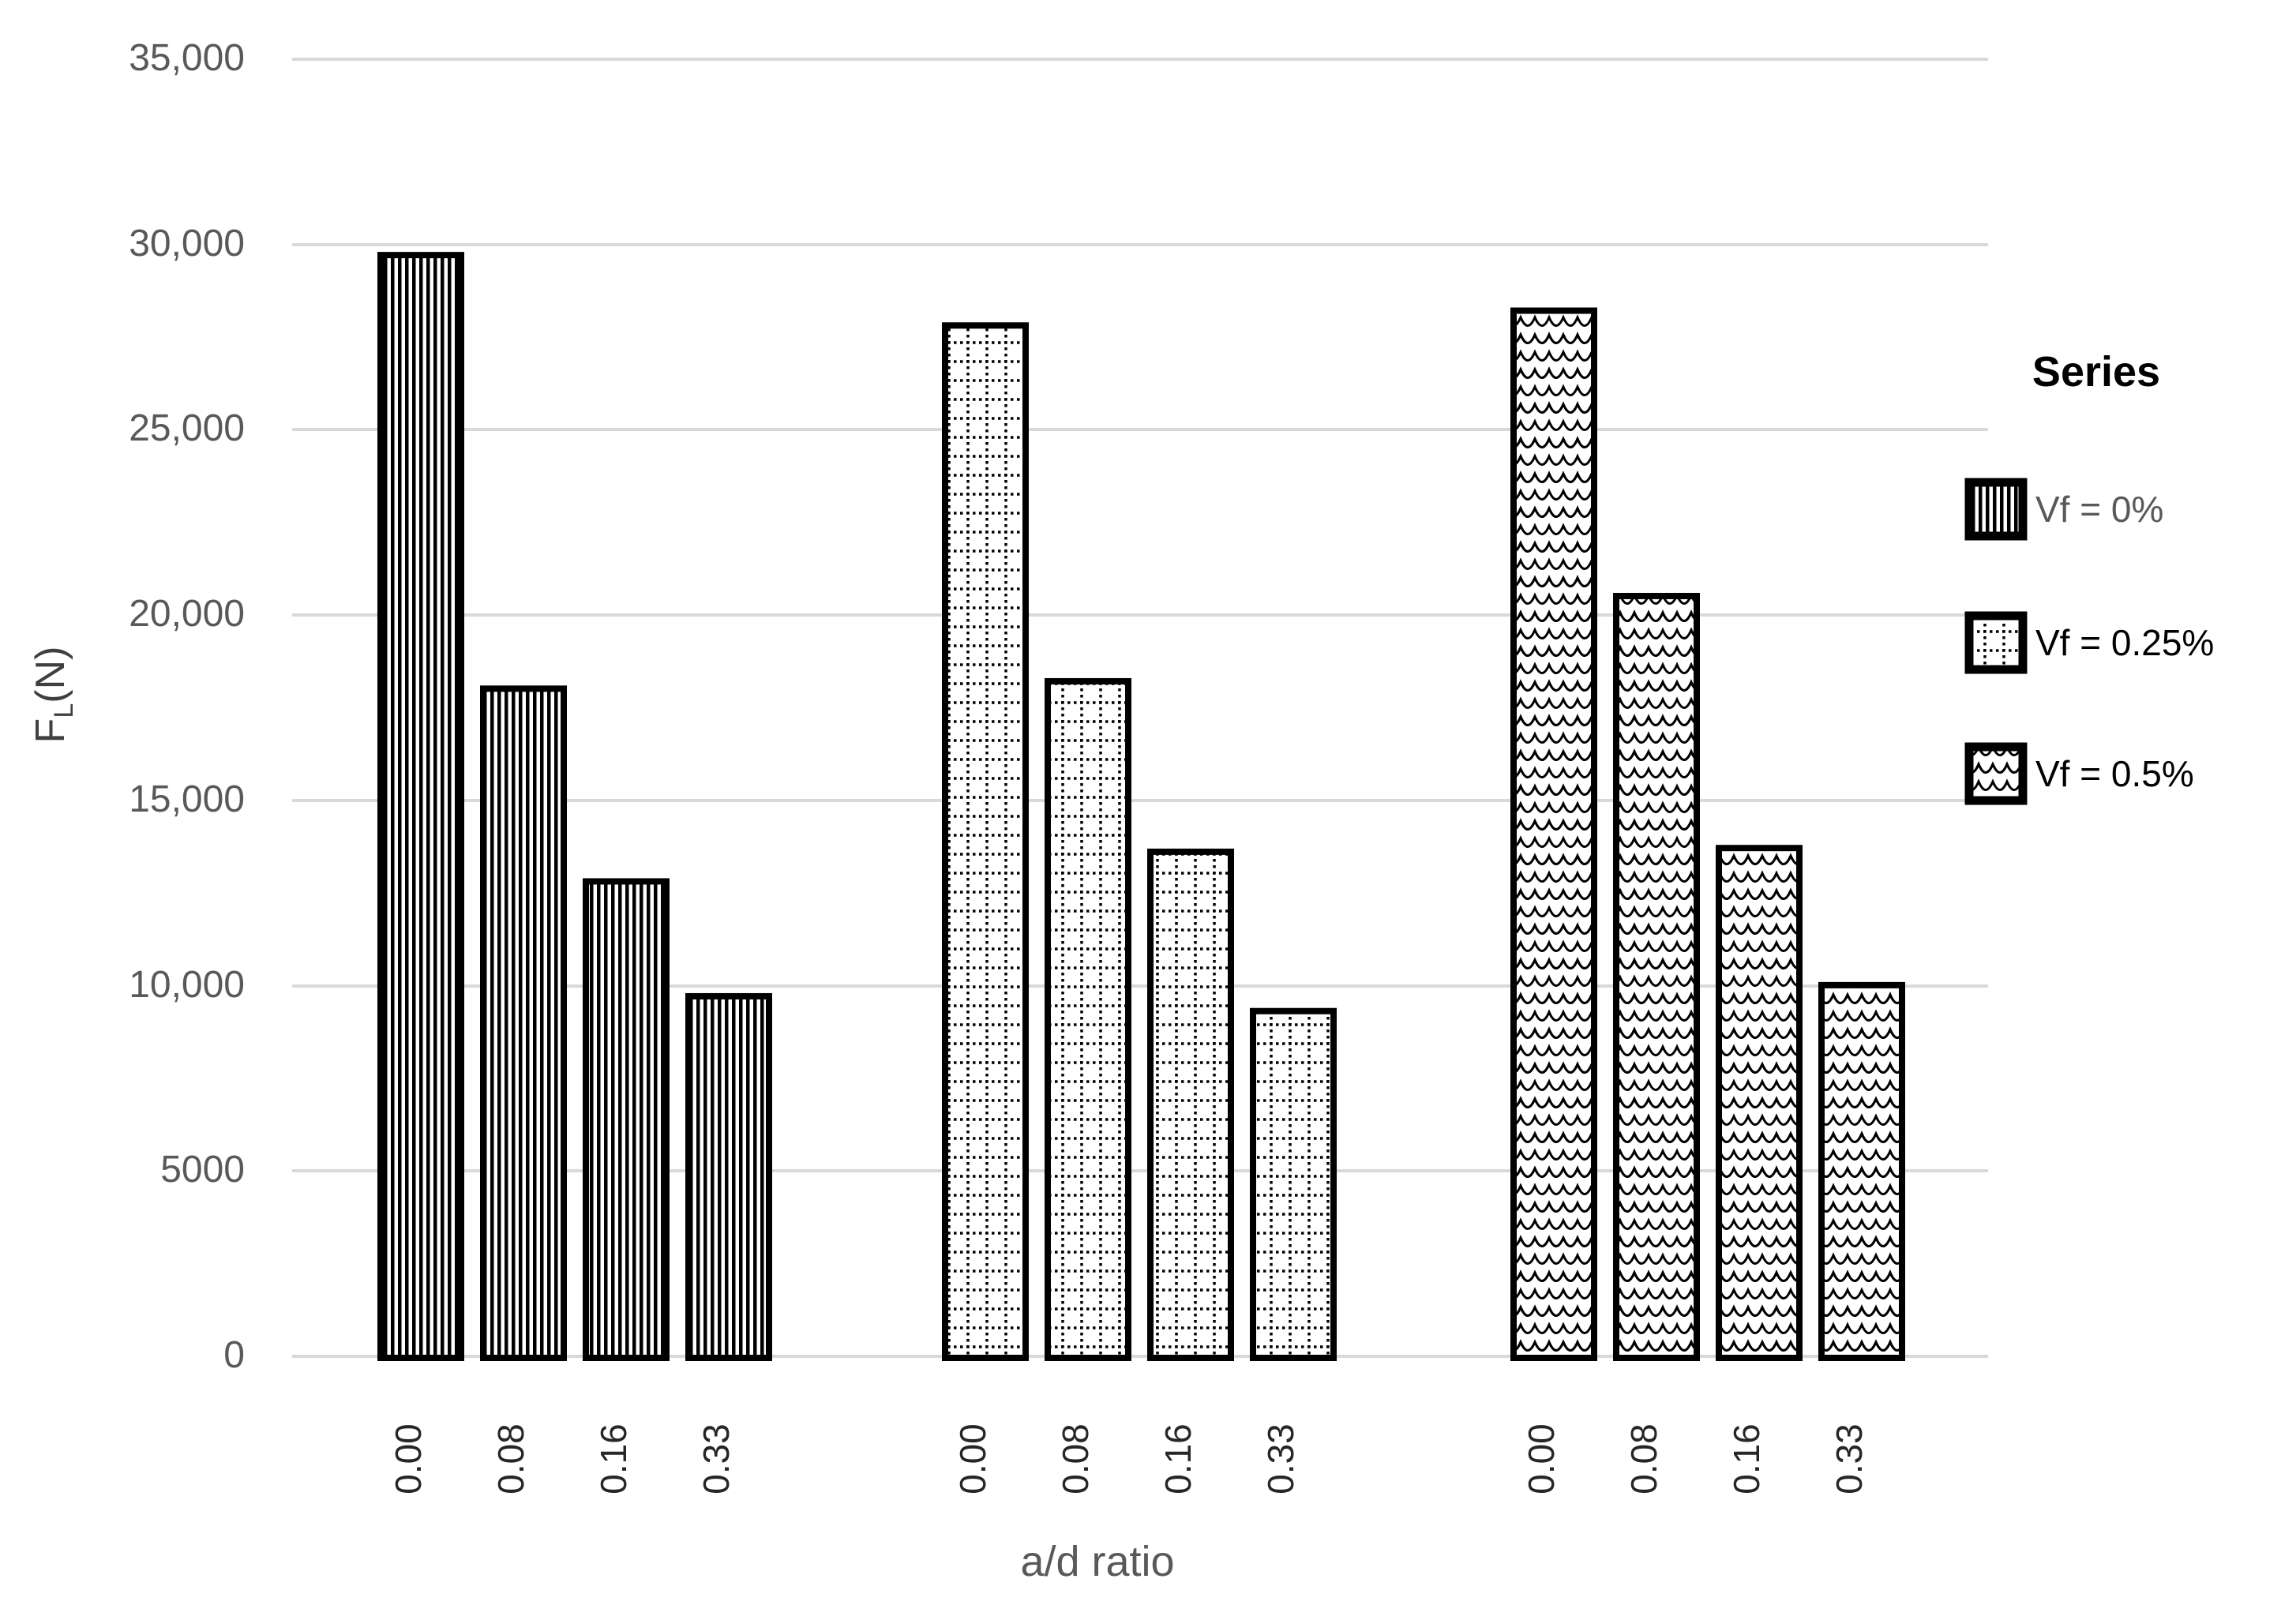 Image resolution: width=2296 pixels, height=1605 pixels. I want to click on x-axis-title: a/d ratio, so click(1097, 1561).